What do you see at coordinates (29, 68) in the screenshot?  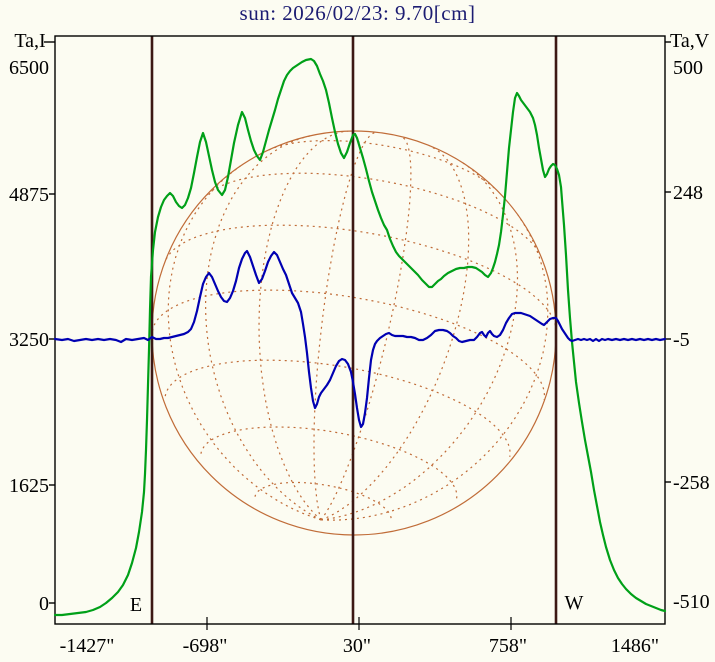 I see `left-tick-label: 6500` at bounding box center [29, 68].